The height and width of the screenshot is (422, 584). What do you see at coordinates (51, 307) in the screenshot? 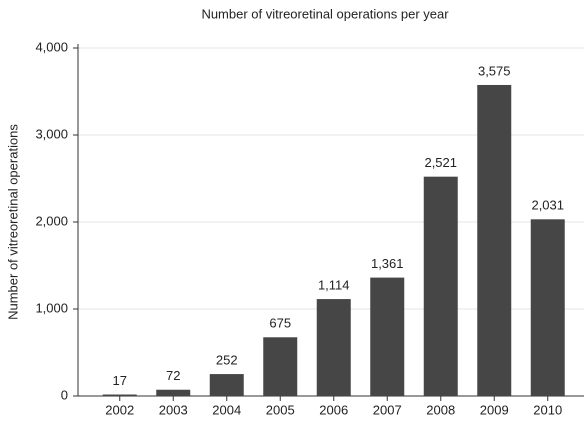
I see `y-tick-label: 1,000` at bounding box center [51, 307].